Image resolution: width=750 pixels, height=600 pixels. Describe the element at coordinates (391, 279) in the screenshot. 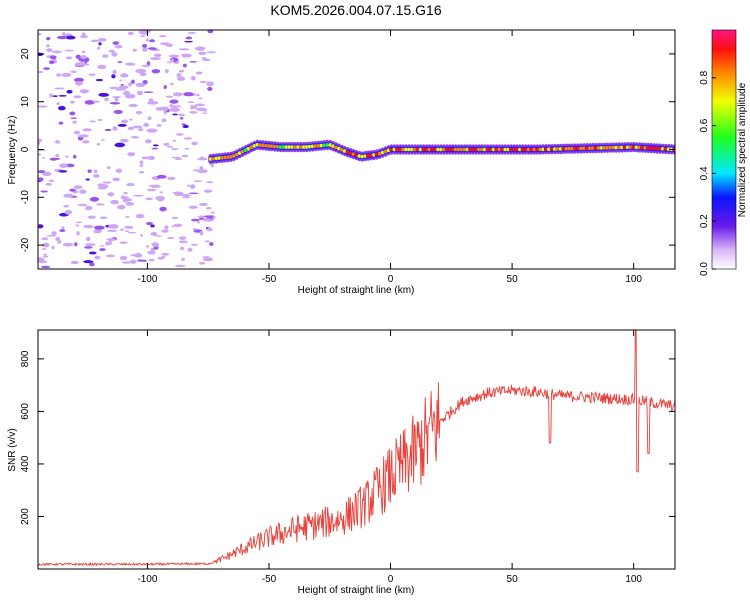

I see `spectrogram-x-tick-label: 0` at that location.